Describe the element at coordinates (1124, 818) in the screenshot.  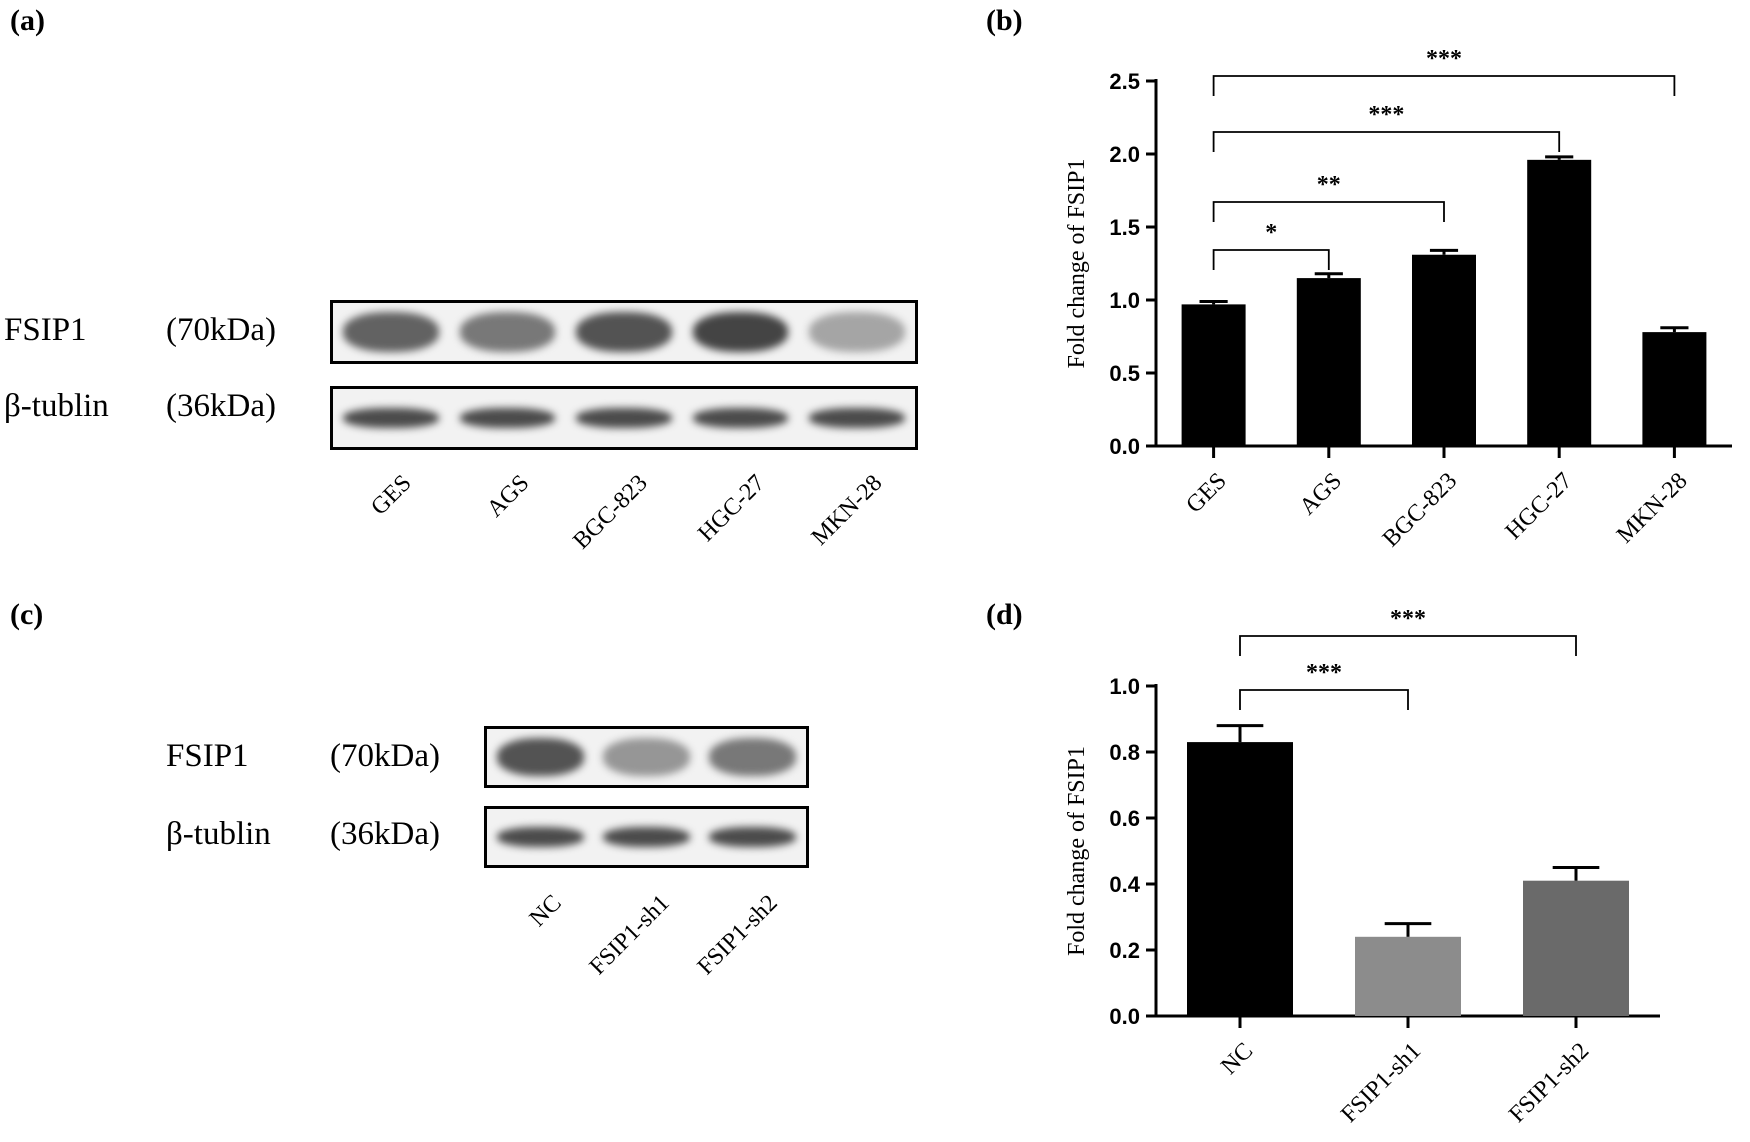
I see `y-tick-label: 0.6` at that location.